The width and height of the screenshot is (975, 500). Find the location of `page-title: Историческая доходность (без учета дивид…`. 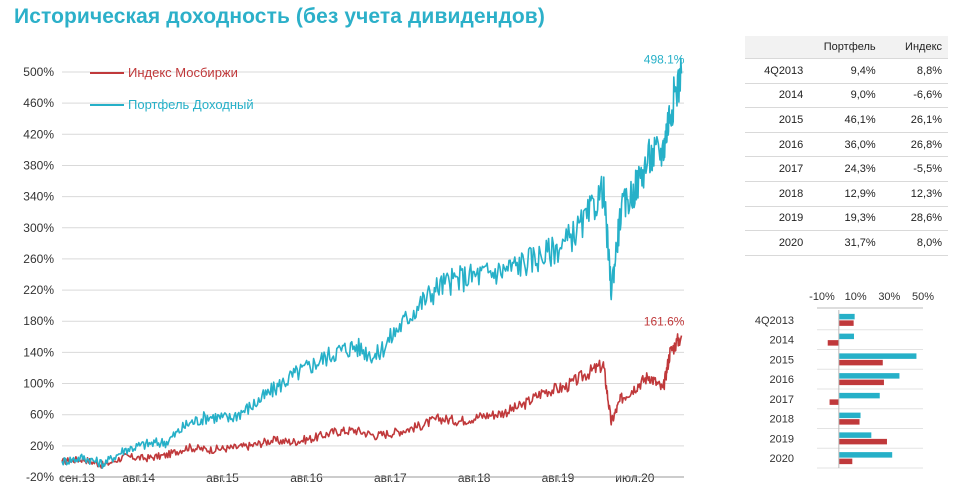

page-title: Историческая доходность (без учета дивид… is located at coordinates (279, 16).